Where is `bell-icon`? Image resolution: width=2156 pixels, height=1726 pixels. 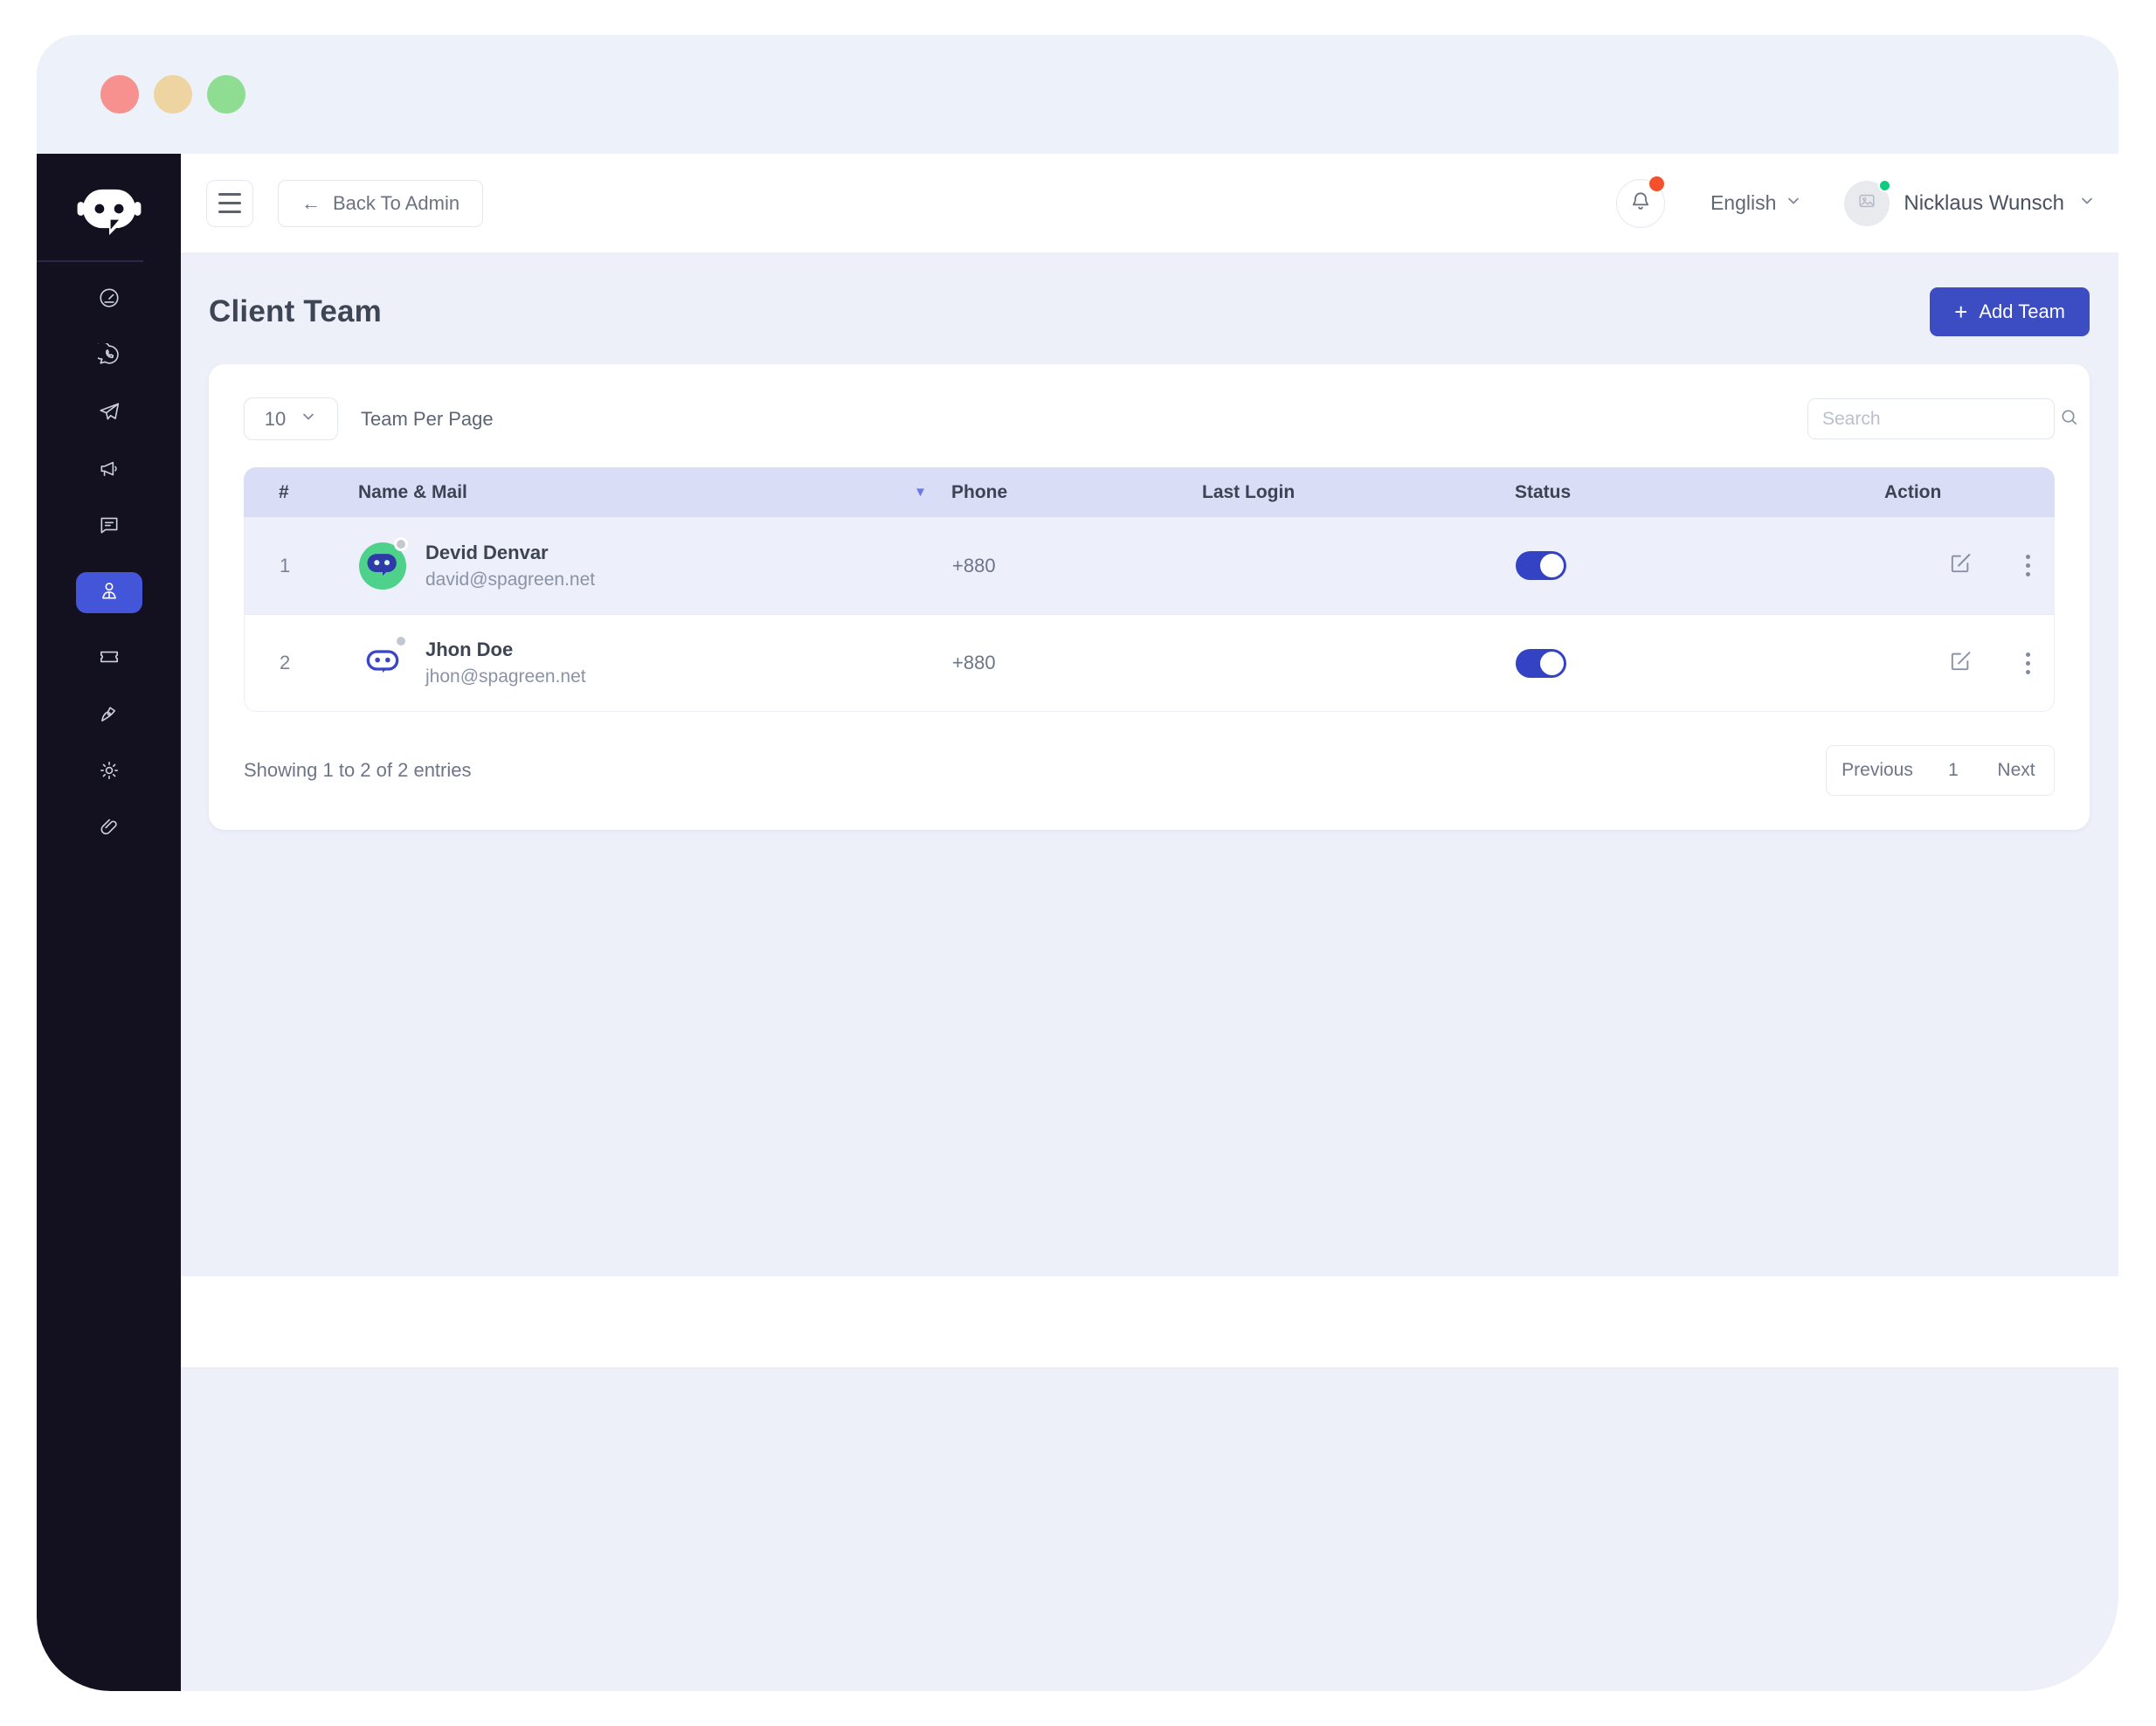 bell-icon is located at coordinates (1640, 203).